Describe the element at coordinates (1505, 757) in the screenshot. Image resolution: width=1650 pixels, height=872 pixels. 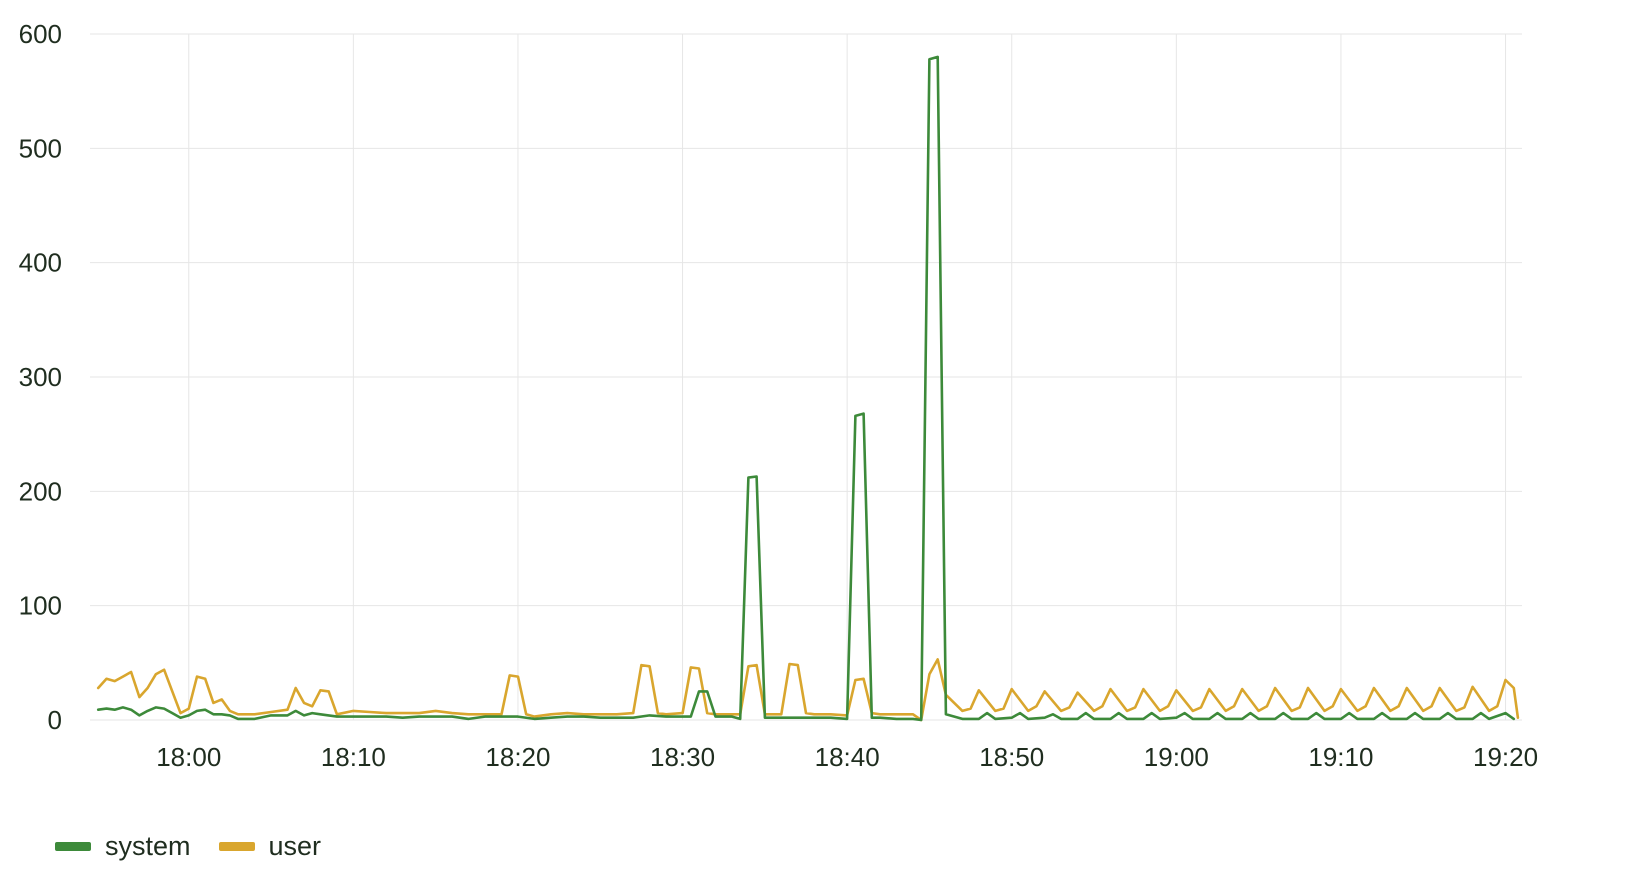
I see `x-tick-label: 19:20` at that location.